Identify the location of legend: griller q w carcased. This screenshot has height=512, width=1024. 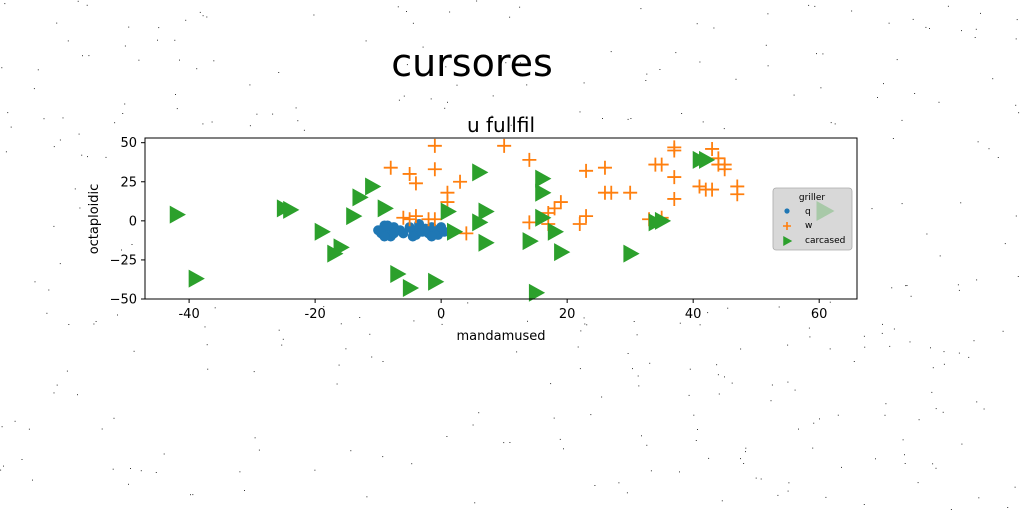
(812, 219).